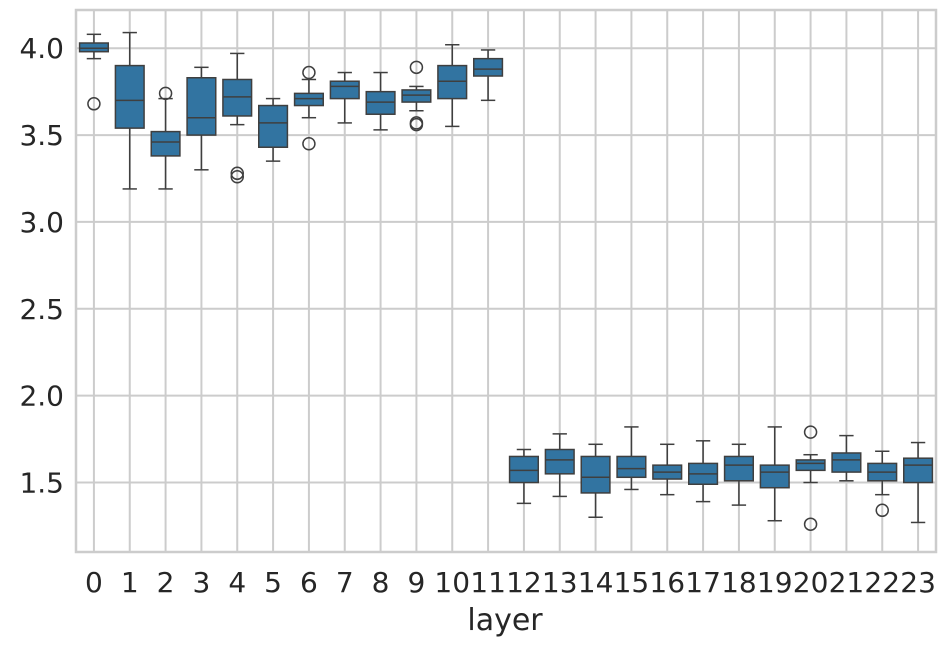 This screenshot has width=946, height=648. What do you see at coordinates (452, 582) in the screenshot?
I see `x-tick-label: 10` at bounding box center [452, 582].